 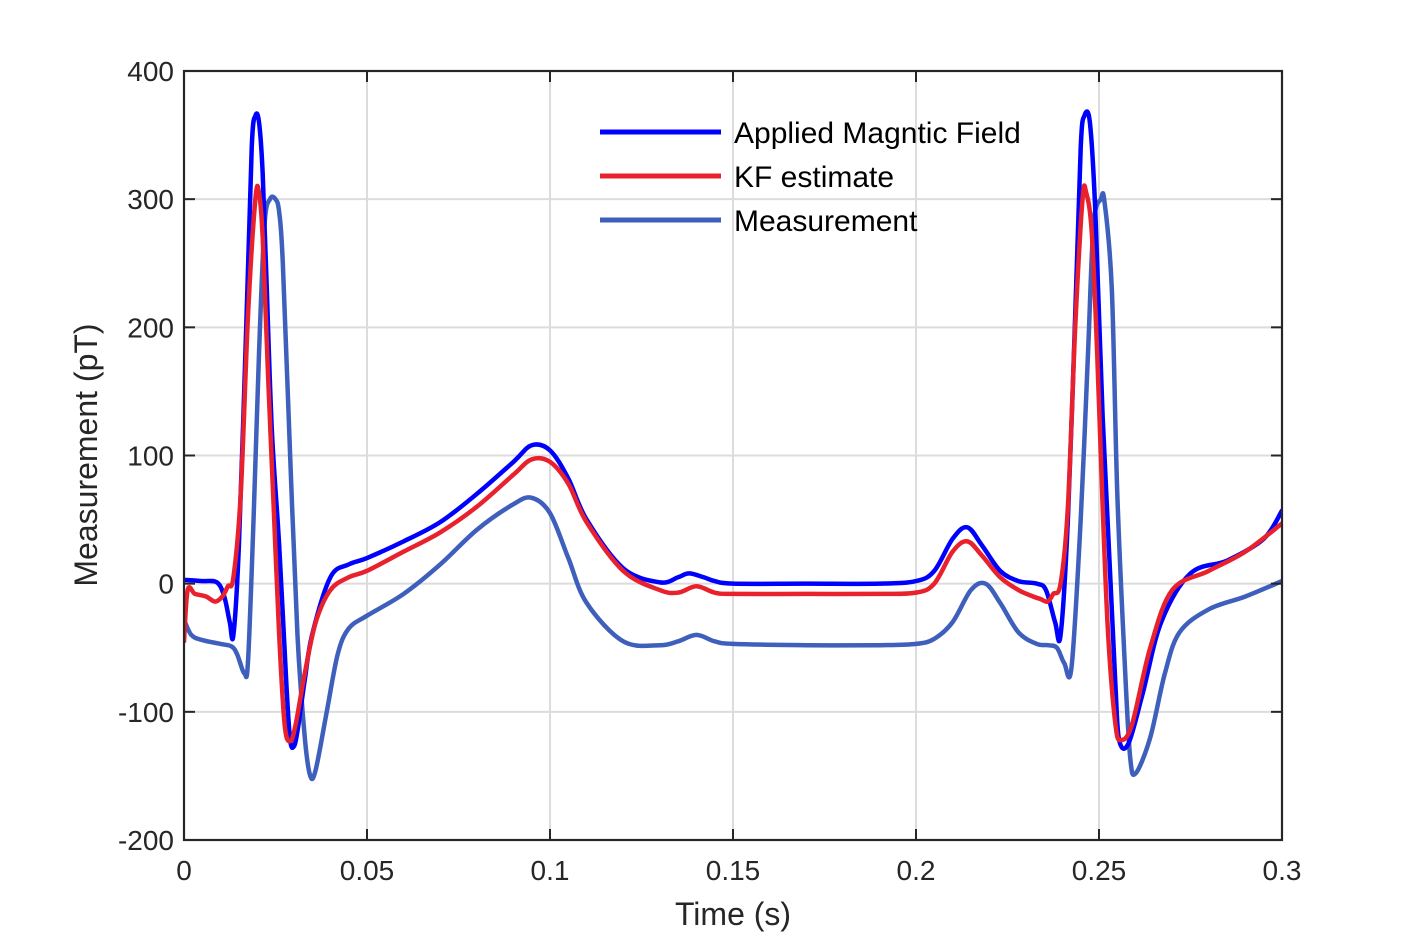 What do you see at coordinates (146, 712) in the screenshot?
I see `y-tick-label: -100` at bounding box center [146, 712].